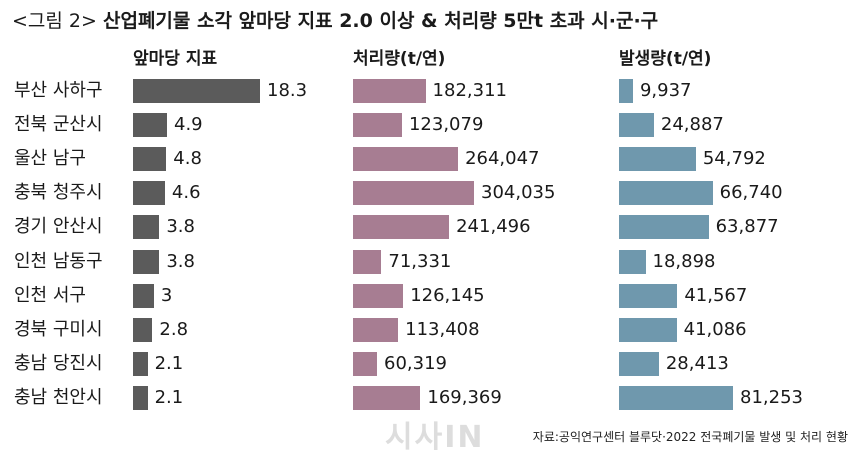  Describe the element at coordinates (502, 159) in the screenshot. I see `data-label: 264,047` at that location.